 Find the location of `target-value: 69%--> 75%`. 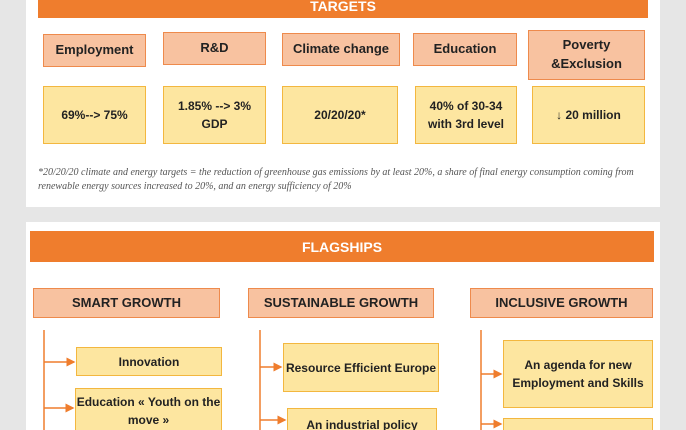

target-value: 69%--> 75% is located at coordinates (94, 115).